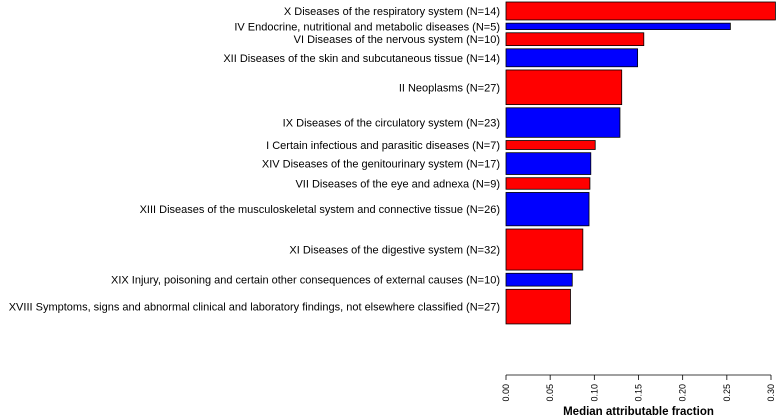 This screenshot has width=779, height=419. Describe the element at coordinates (449, 88) in the screenshot. I see `category-label-4: II Neoplasms (N=27)` at that location.